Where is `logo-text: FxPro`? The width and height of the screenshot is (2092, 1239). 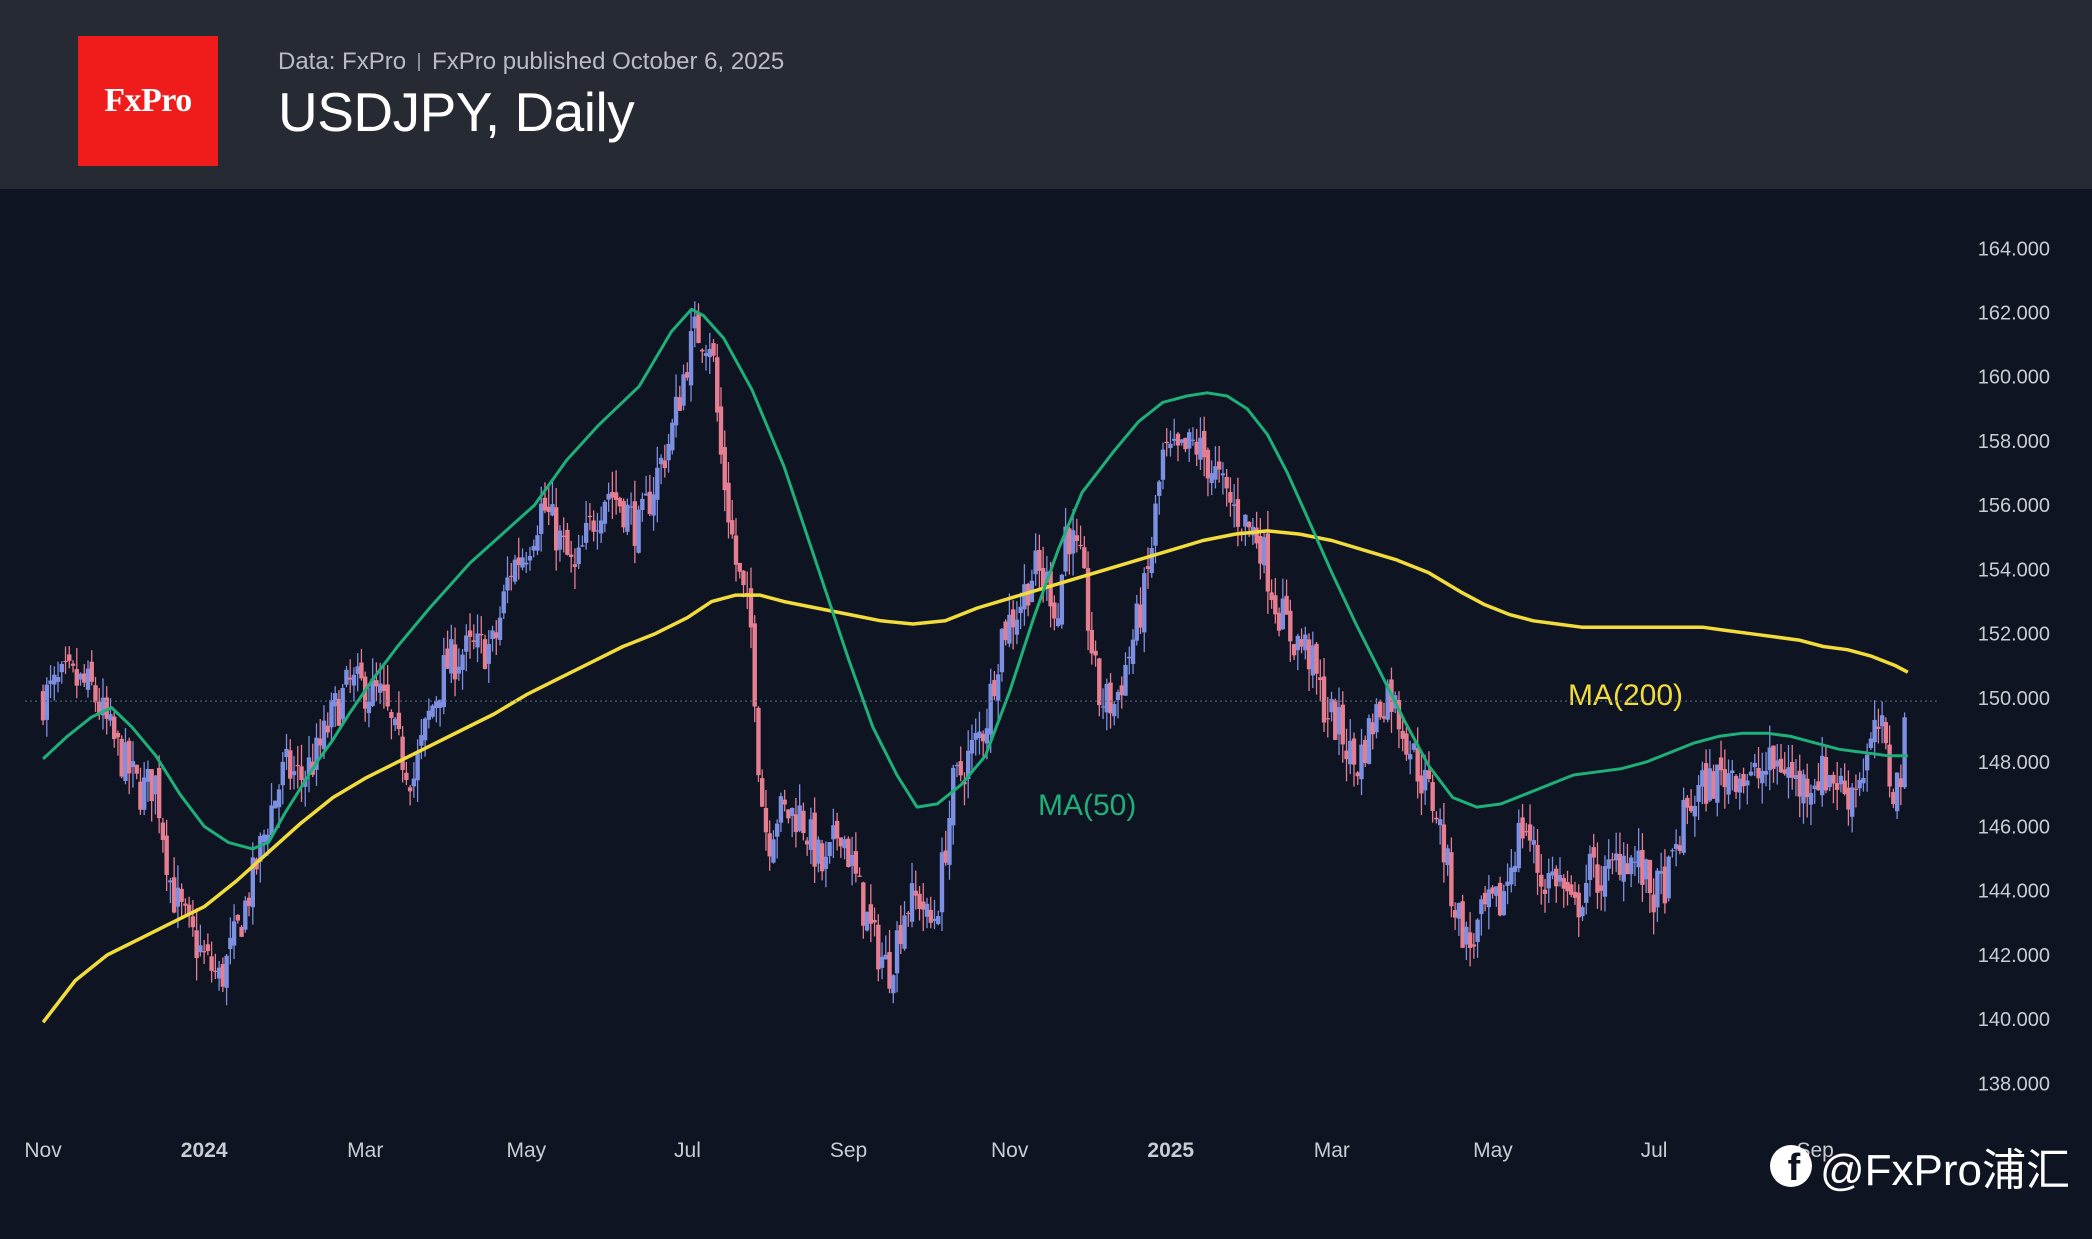
logo-text: FxPro is located at coordinates (148, 100).